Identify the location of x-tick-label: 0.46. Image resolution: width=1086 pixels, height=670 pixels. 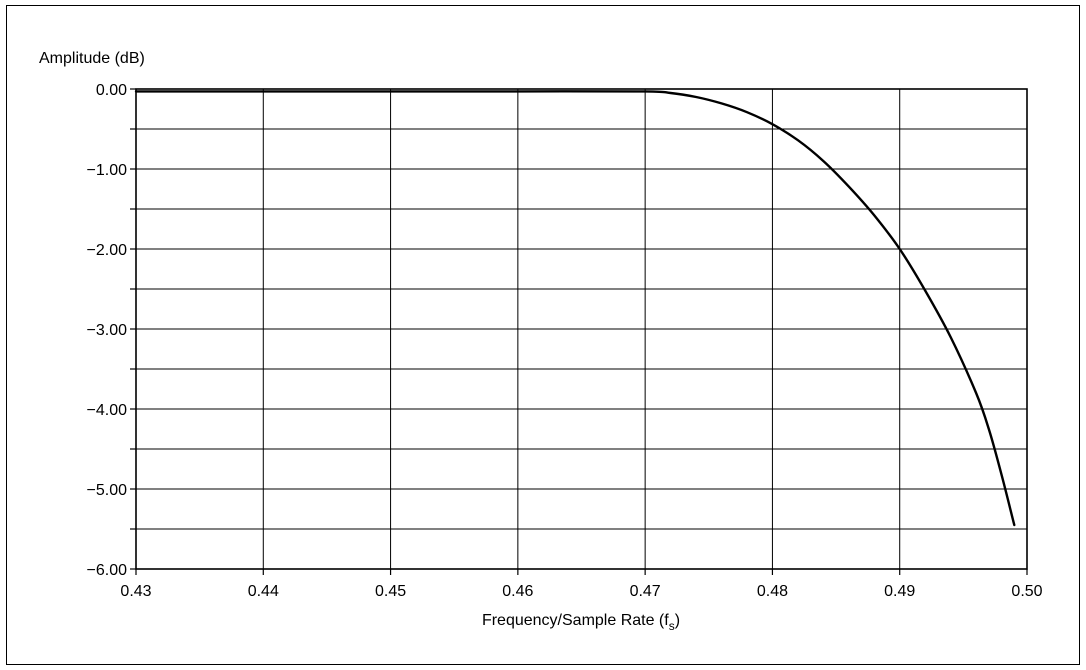
(517, 591).